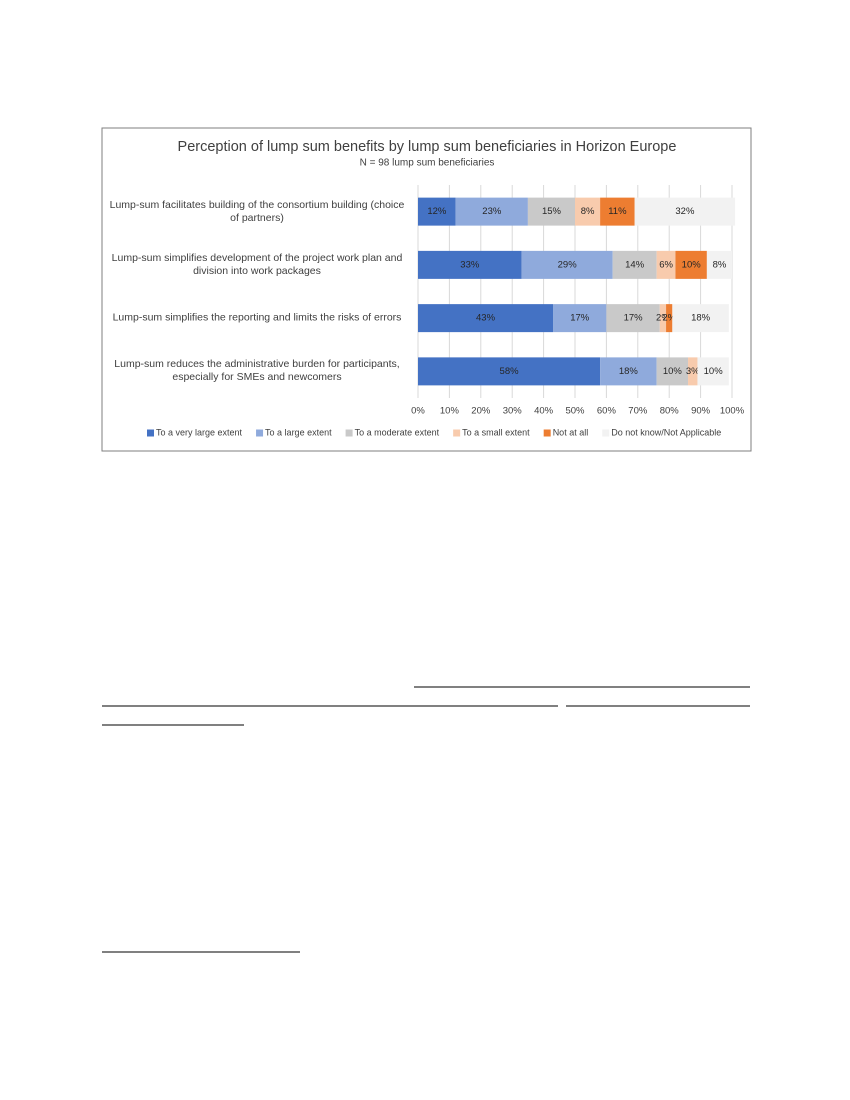 This screenshot has height=1100, width=850. What do you see at coordinates (450, 411) in the screenshot?
I see `x-tick-label: 10%` at bounding box center [450, 411].